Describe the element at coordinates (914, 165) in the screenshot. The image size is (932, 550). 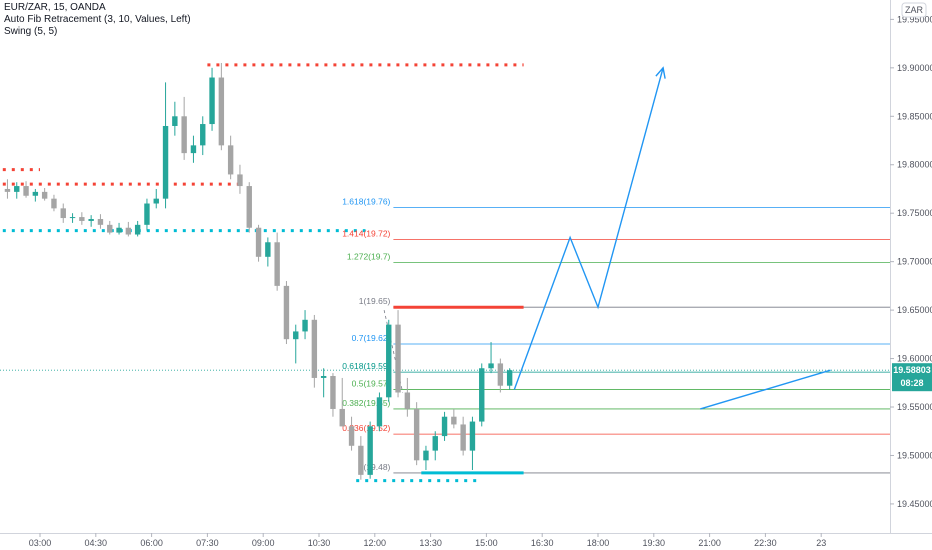
I see `y-tick-label: 19.80000` at that location.